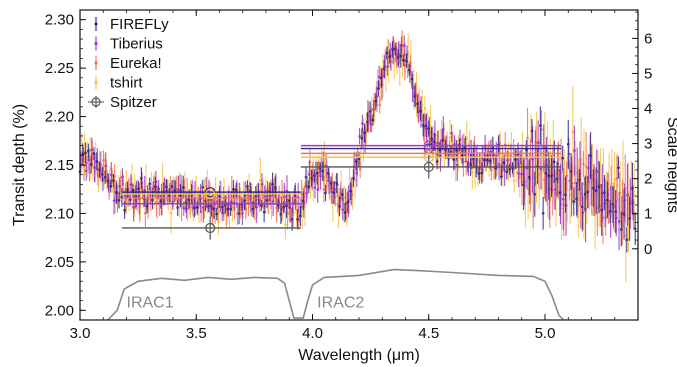 The height and width of the screenshot is (367, 677). Describe the element at coordinates (648, 109) in the screenshot. I see `right-tick-label: 4` at that location.